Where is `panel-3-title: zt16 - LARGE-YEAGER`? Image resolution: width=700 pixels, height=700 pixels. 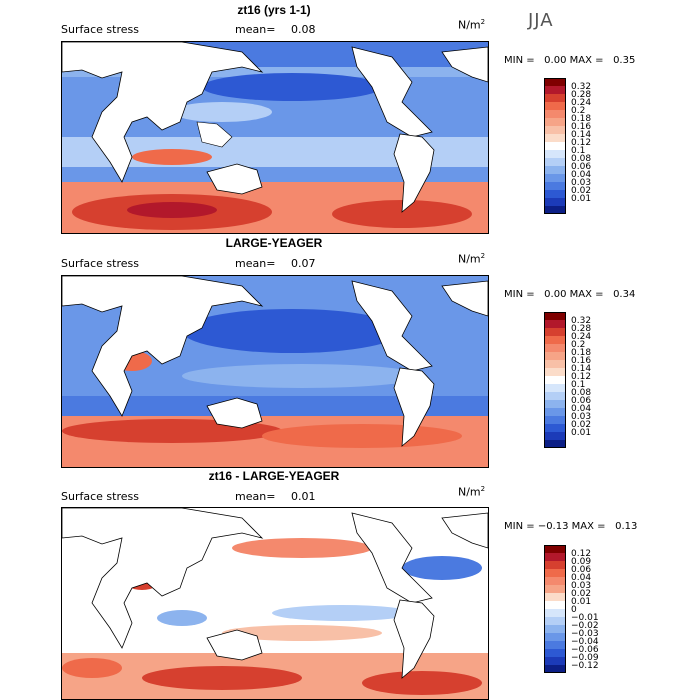 panel-3-title: zt16 - LARGE-YEAGER is located at coordinates (274, 476).